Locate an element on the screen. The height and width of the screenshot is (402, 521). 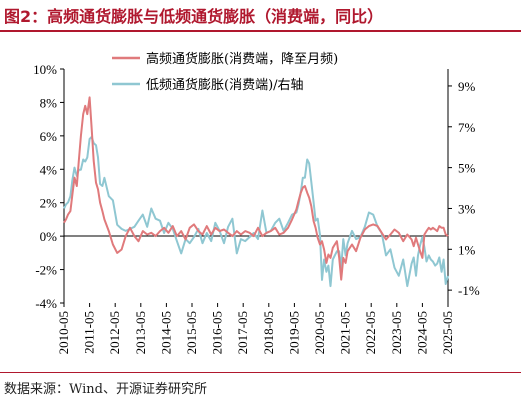
x-tick-label: 2013-05 is located at coordinates (140, 332).